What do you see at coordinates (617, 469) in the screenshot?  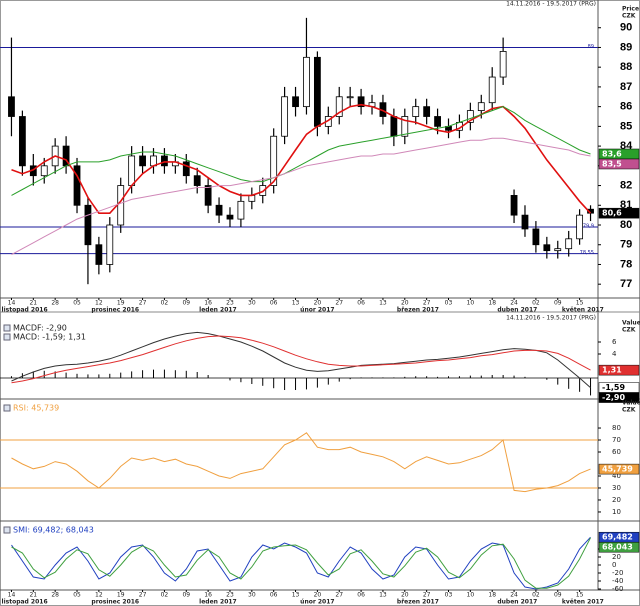 I see `value-tag-label: 45,739` at bounding box center [617, 469].